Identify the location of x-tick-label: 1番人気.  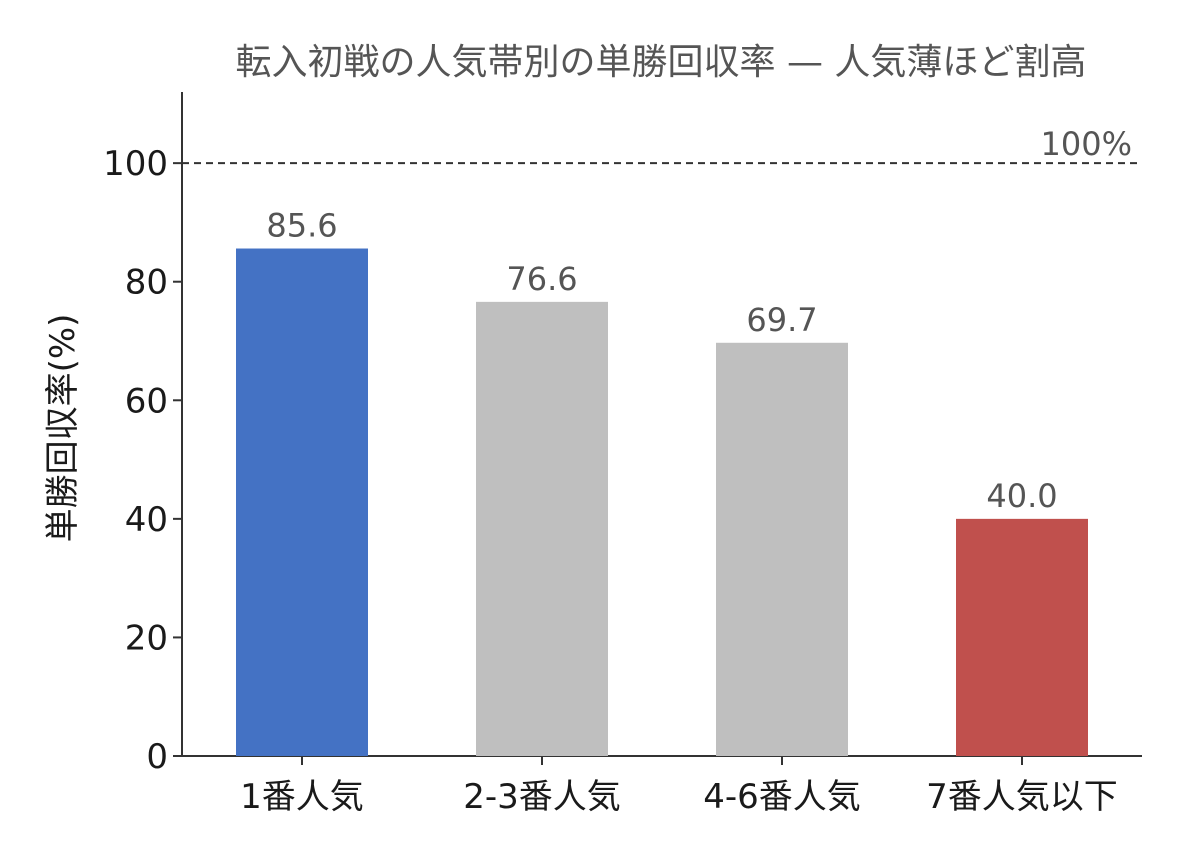
(302, 797).